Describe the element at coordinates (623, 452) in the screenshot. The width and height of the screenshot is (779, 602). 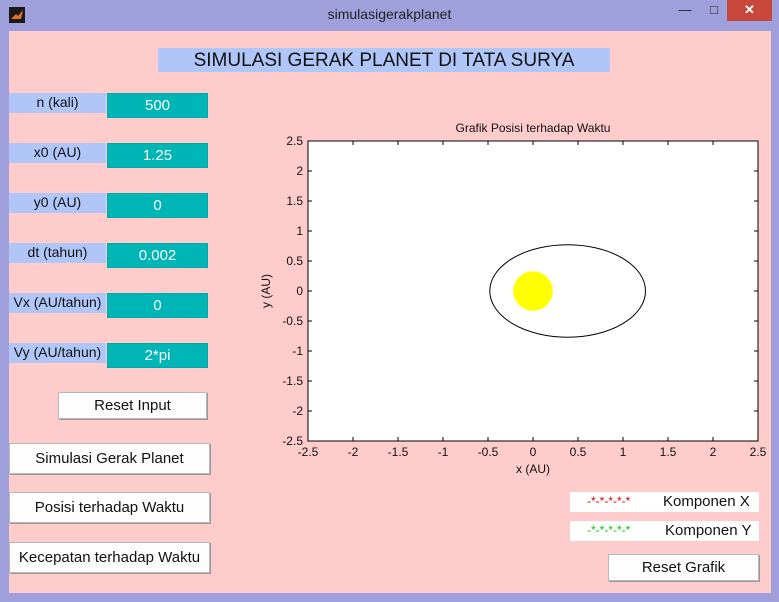
I see `x-tick-label: 1` at that location.